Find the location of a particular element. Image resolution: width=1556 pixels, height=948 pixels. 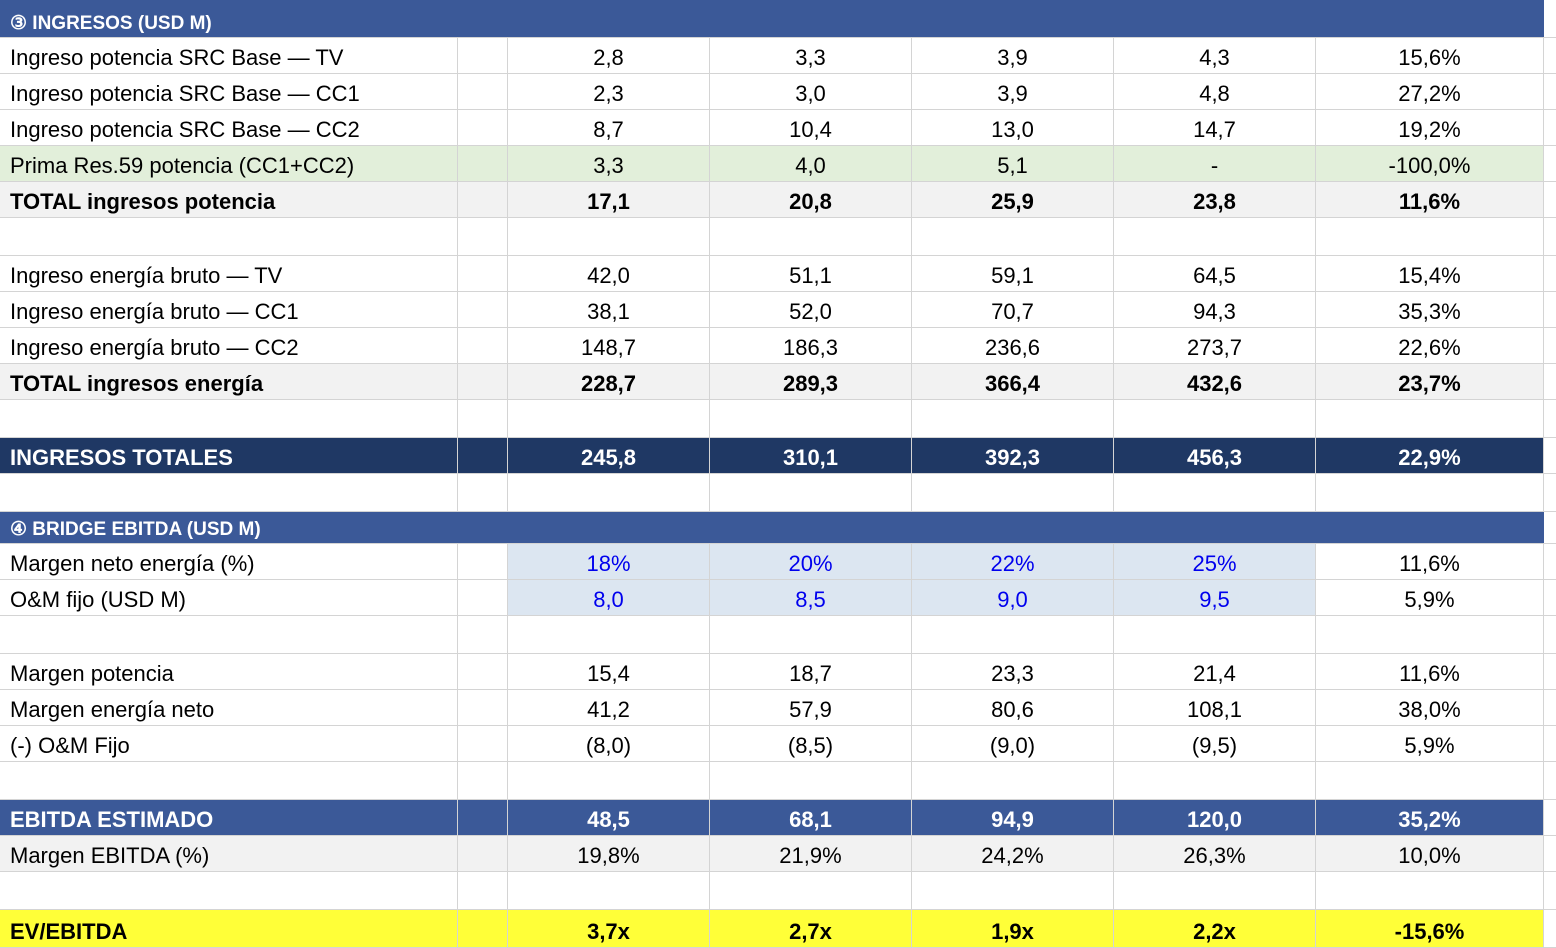

cagr-cell: 11,6% is located at coordinates (1430, 199).